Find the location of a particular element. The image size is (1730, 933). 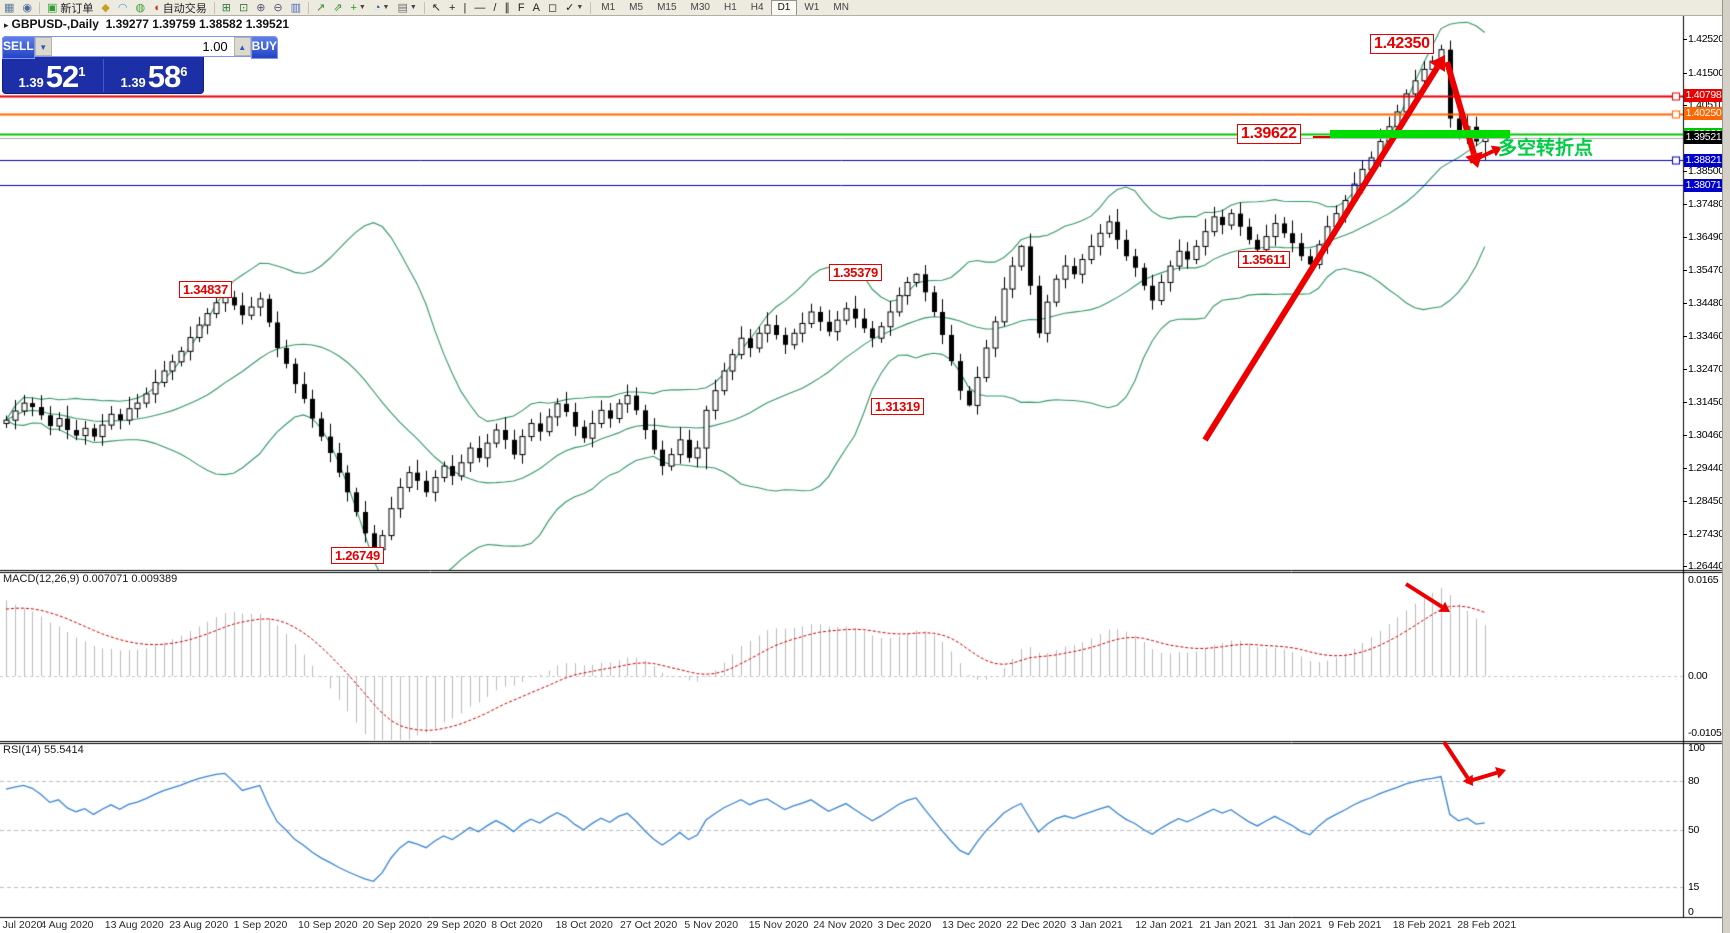

volume-decrease-button: ▼ is located at coordinates (43, 46).